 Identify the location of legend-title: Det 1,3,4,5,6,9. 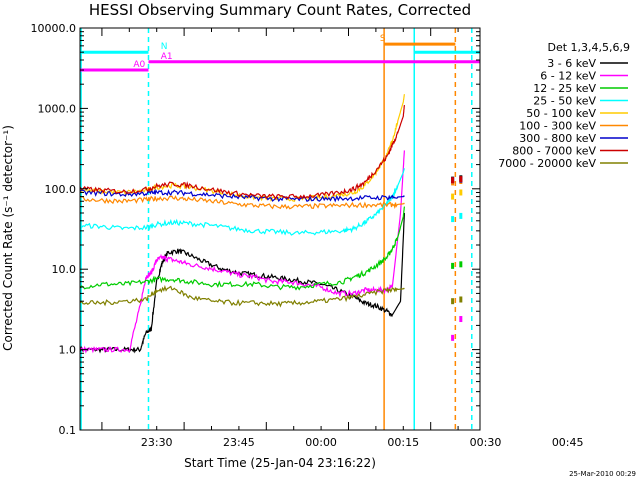
(588, 47).